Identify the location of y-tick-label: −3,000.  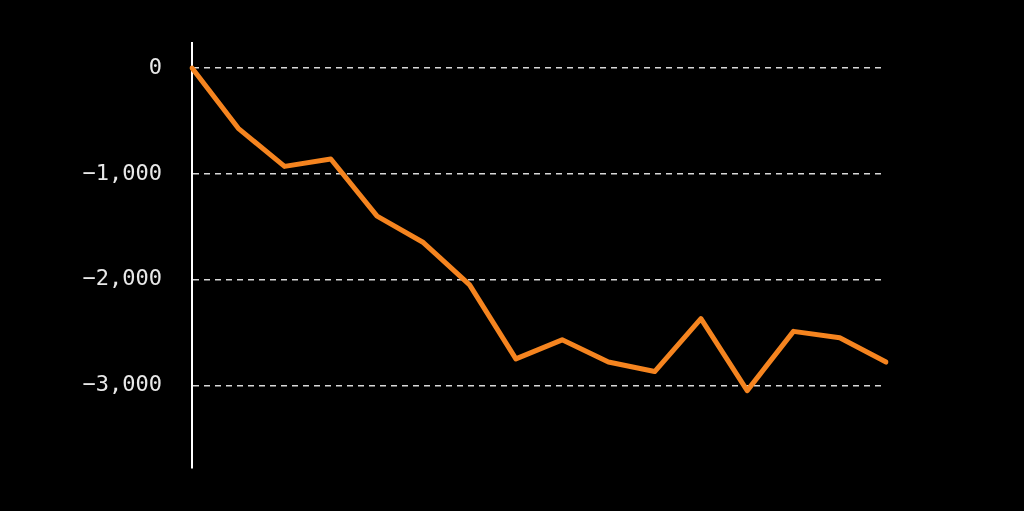
(122, 384).